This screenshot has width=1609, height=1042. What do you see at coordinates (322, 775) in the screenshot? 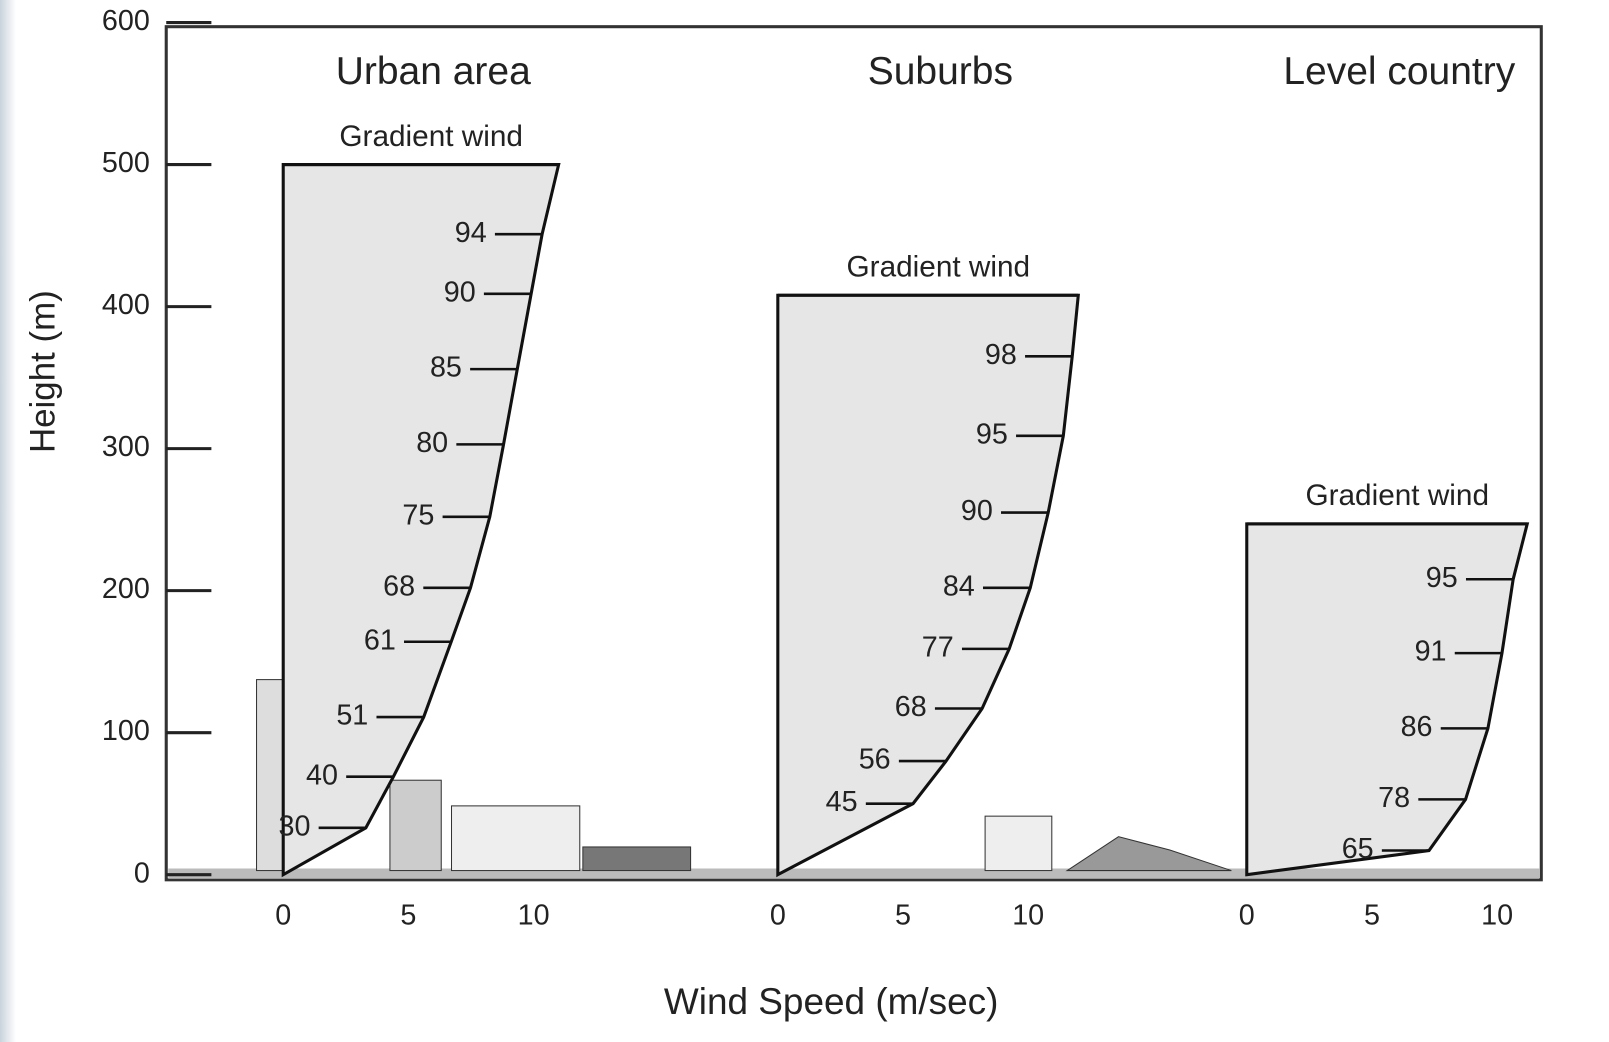
I see `profile-label: 40` at bounding box center [322, 775].